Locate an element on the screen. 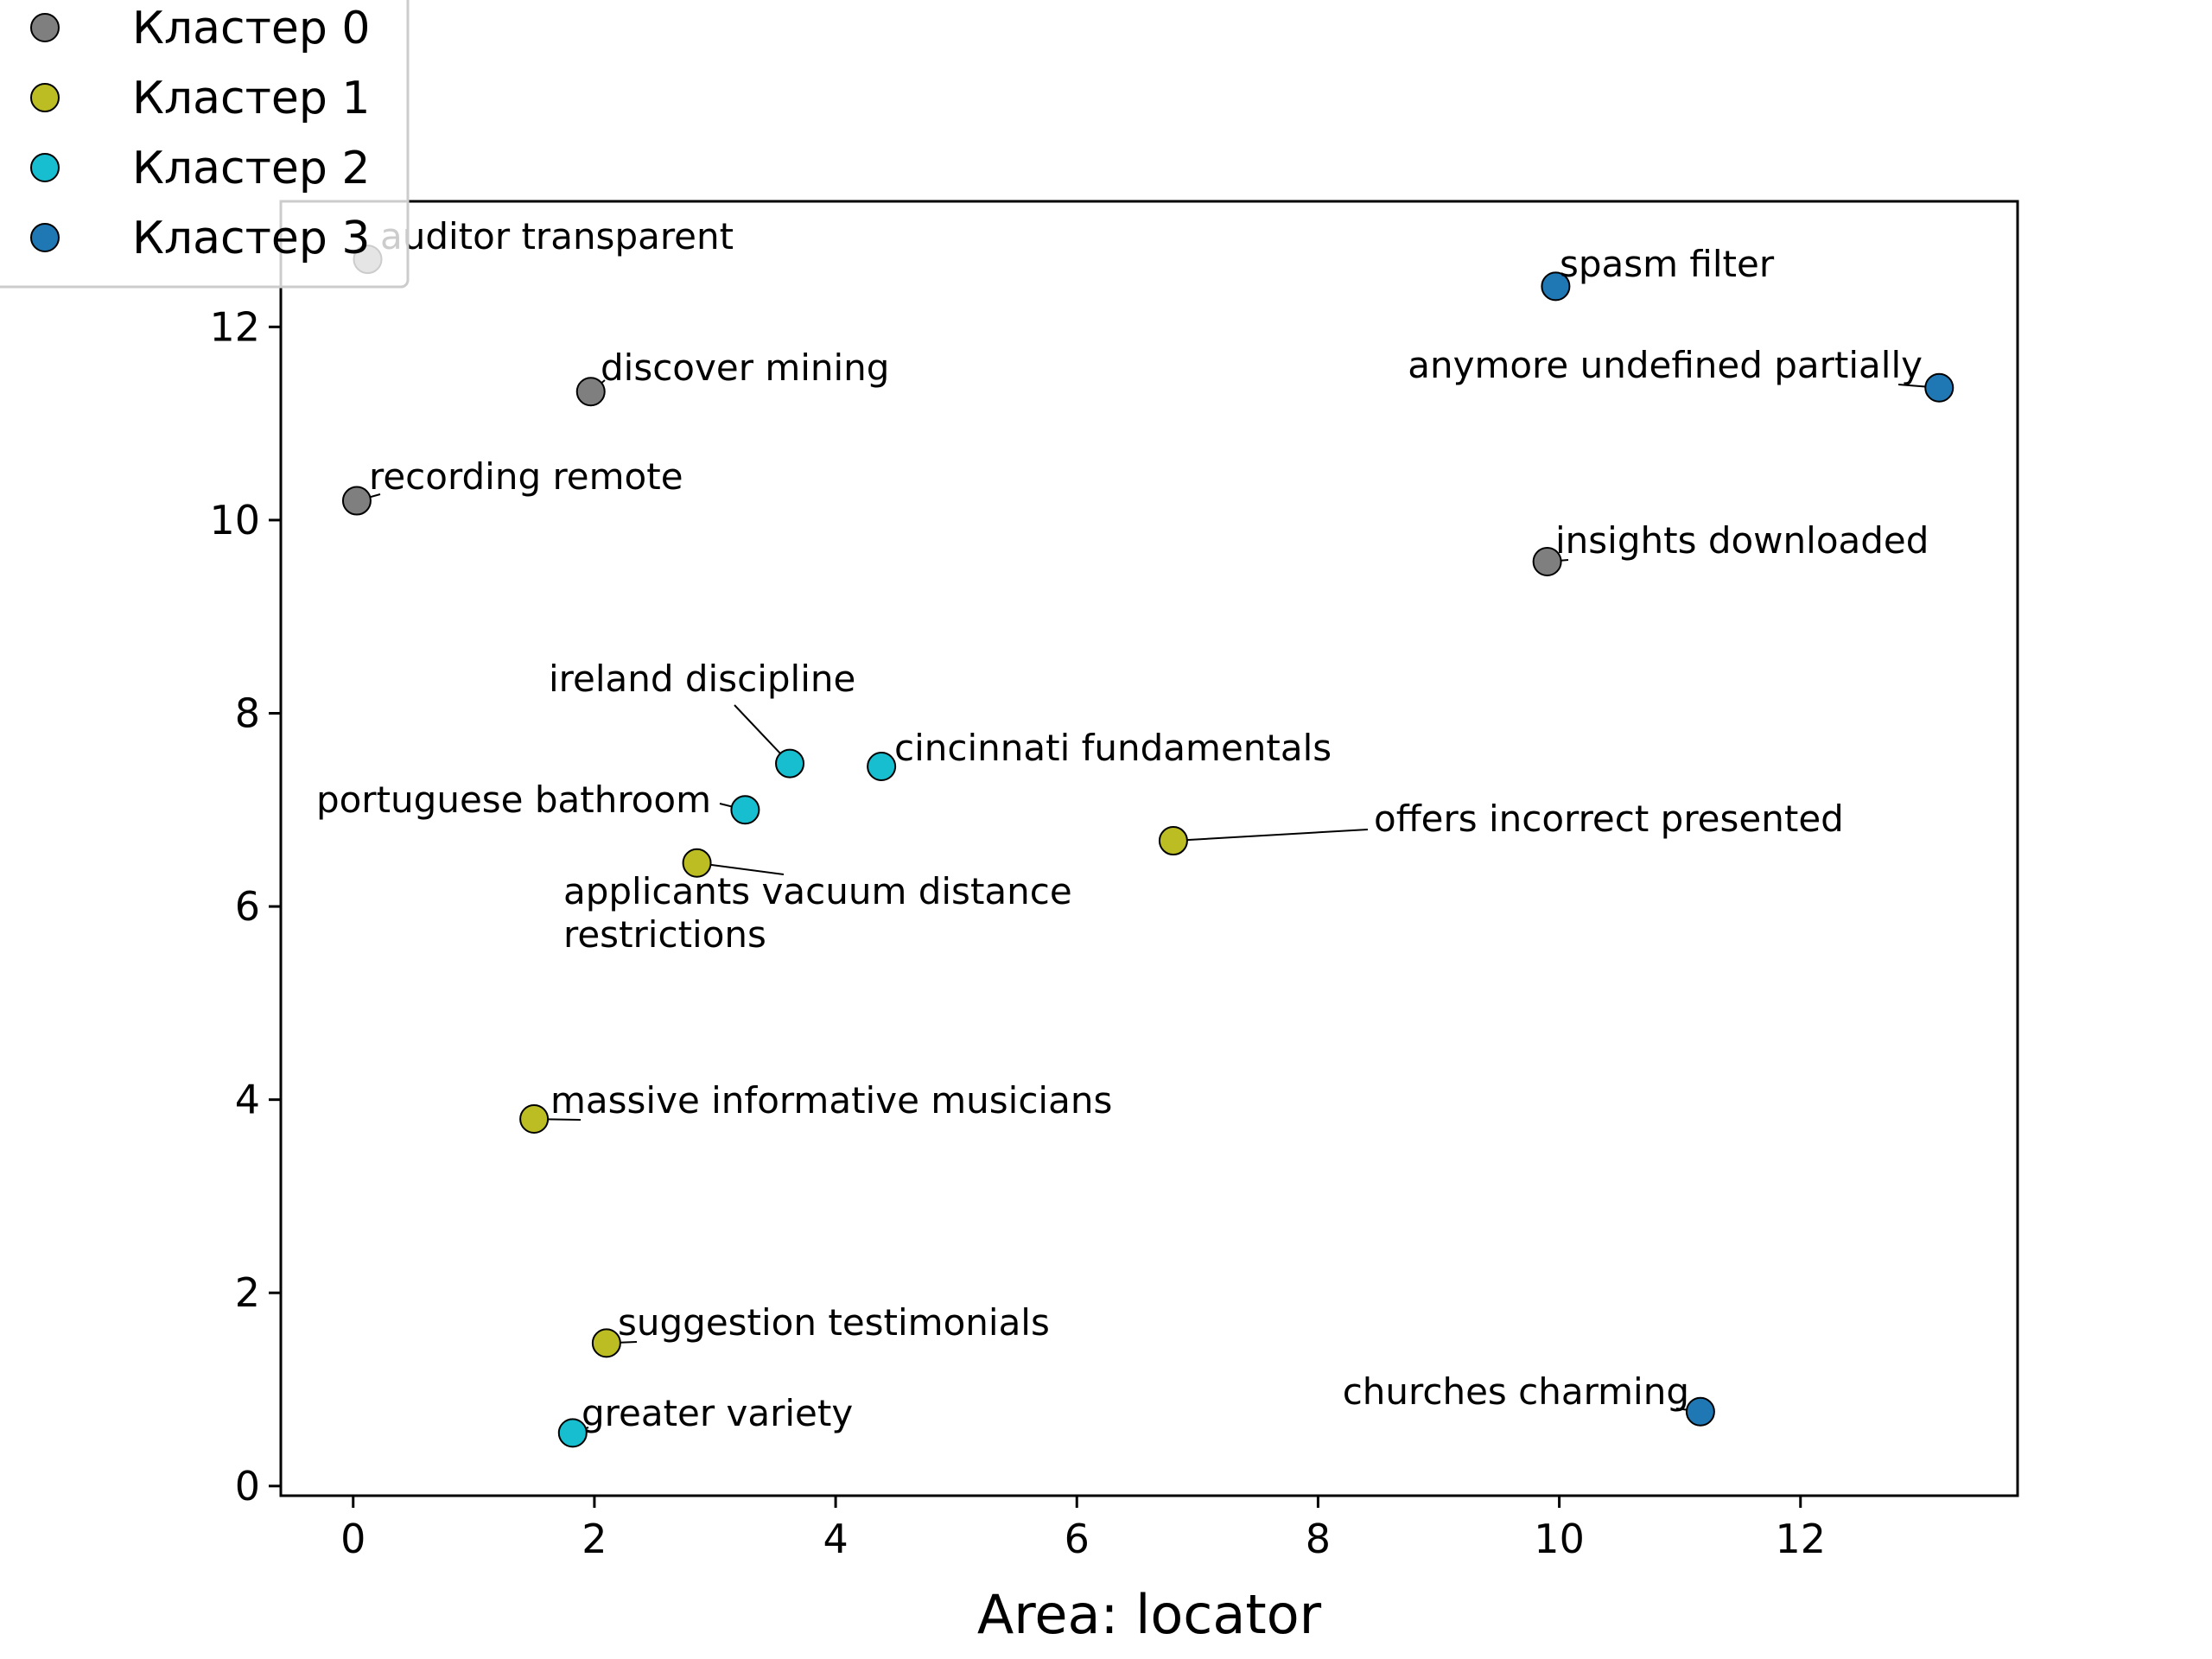 The image size is (2212, 1659). y-tick-label: 6 is located at coordinates (247, 906).